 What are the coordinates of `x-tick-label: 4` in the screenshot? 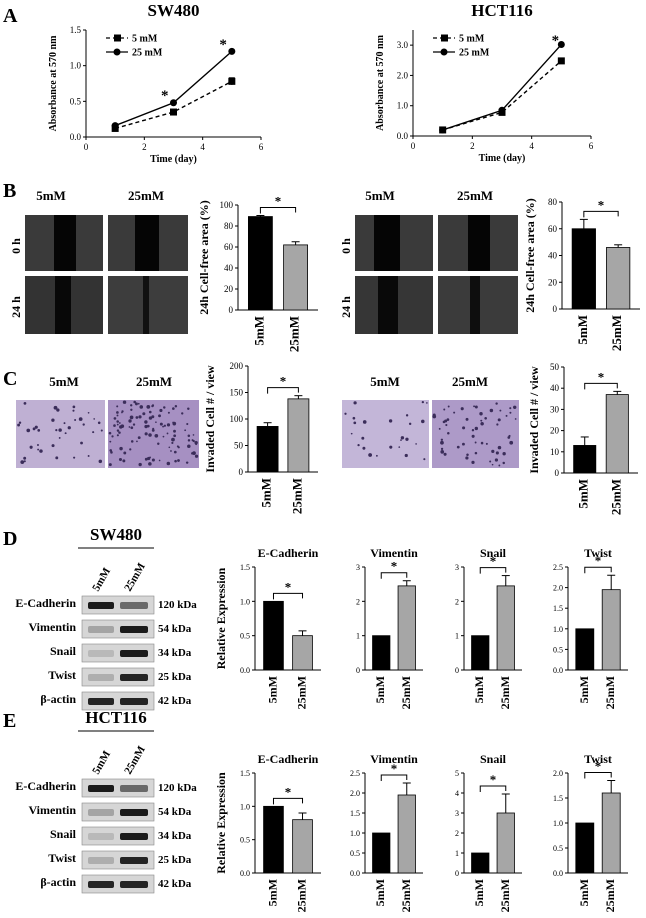 It's located at (531, 146).